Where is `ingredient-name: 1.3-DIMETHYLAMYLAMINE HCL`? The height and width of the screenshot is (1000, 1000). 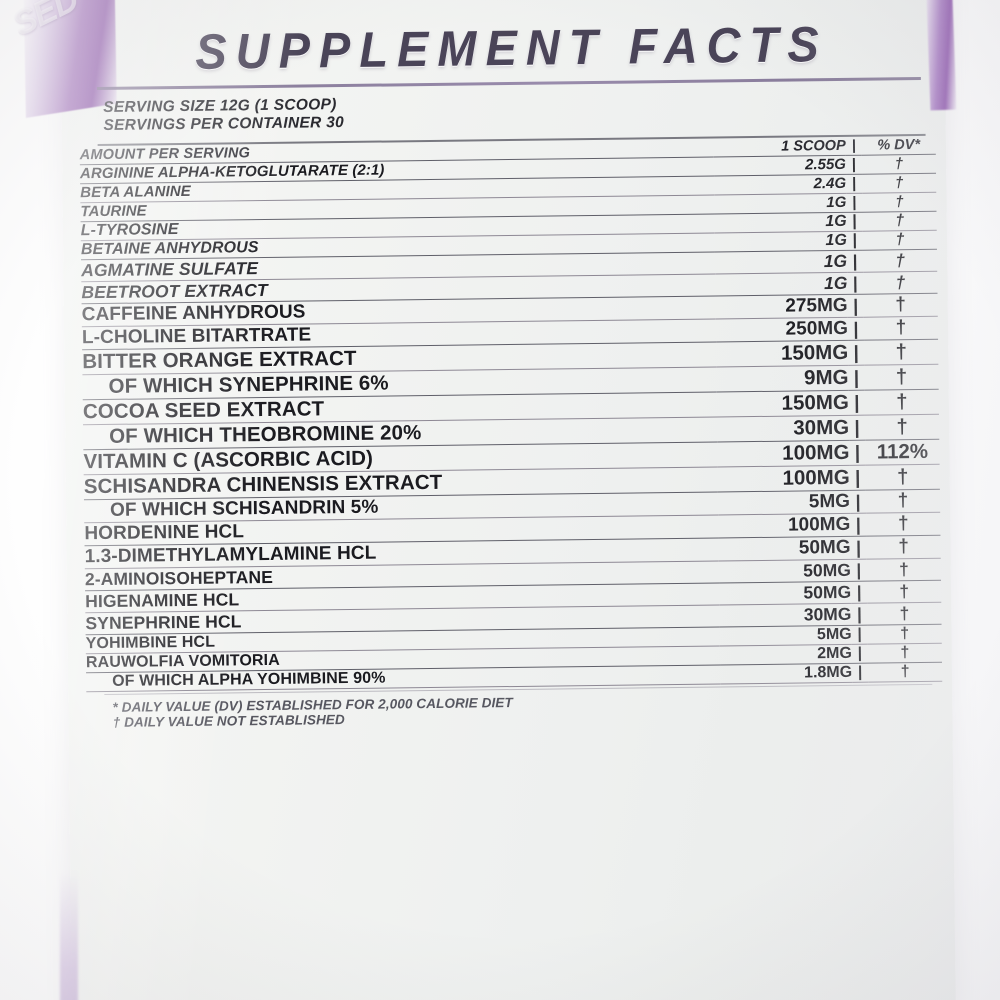
ingredient-name: 1.3-DIMETHYLAMYLAMINE HCL is located at coordinates (230, 554).